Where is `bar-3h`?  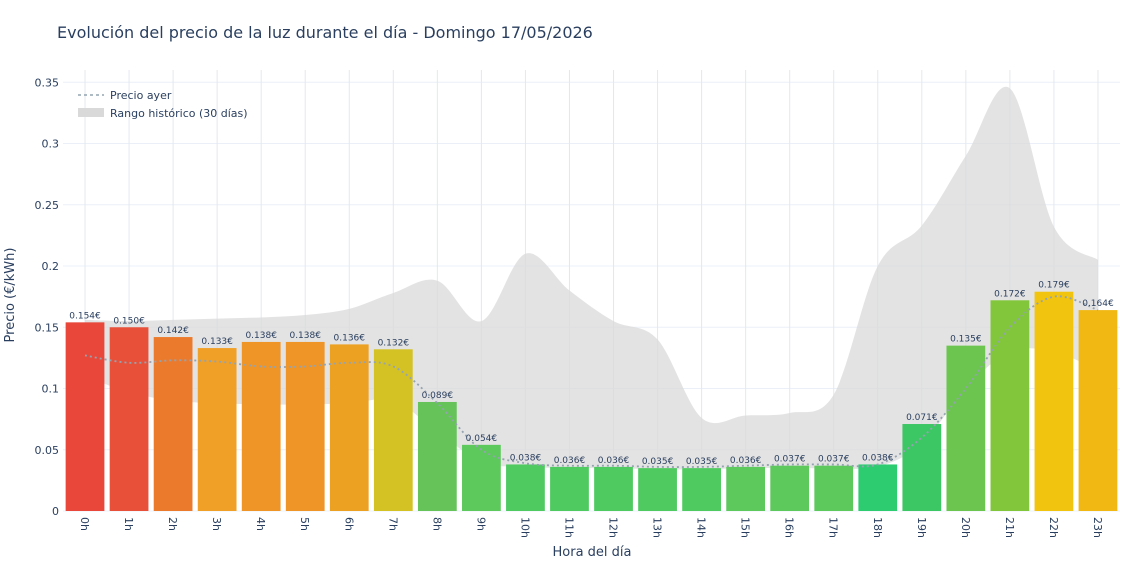 bar-3h is located at coordinates (217, 429).